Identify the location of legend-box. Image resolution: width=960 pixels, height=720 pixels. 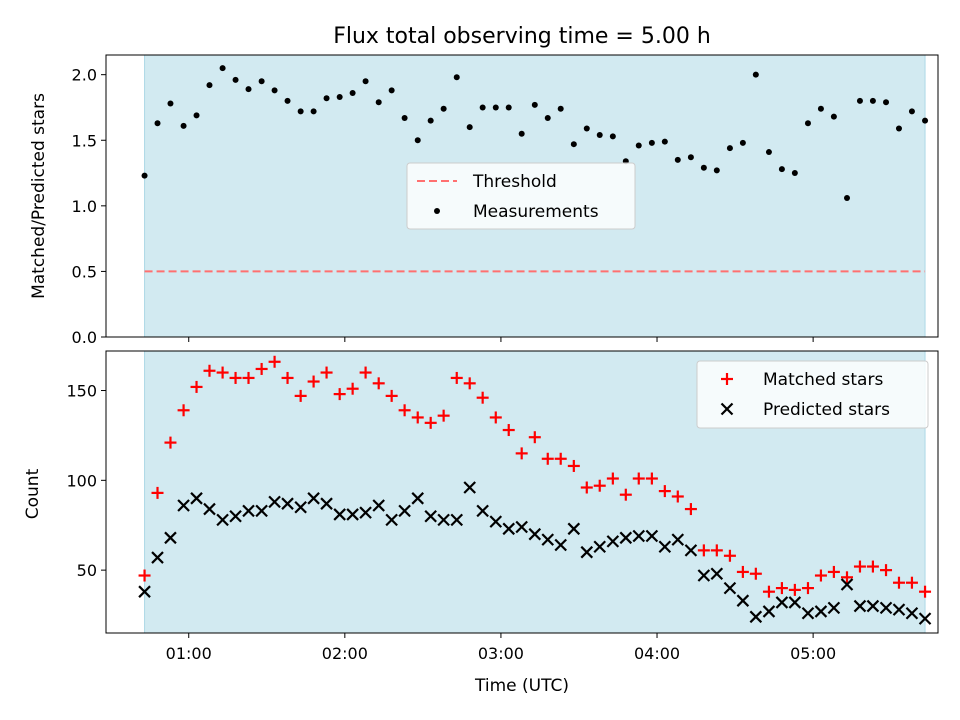
(521, 196).